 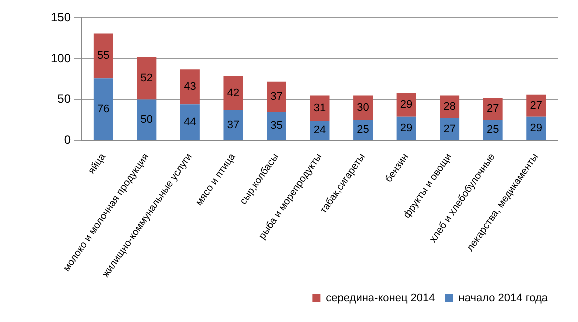 I want to click on data-label: 30, so click(x=363, y=108).